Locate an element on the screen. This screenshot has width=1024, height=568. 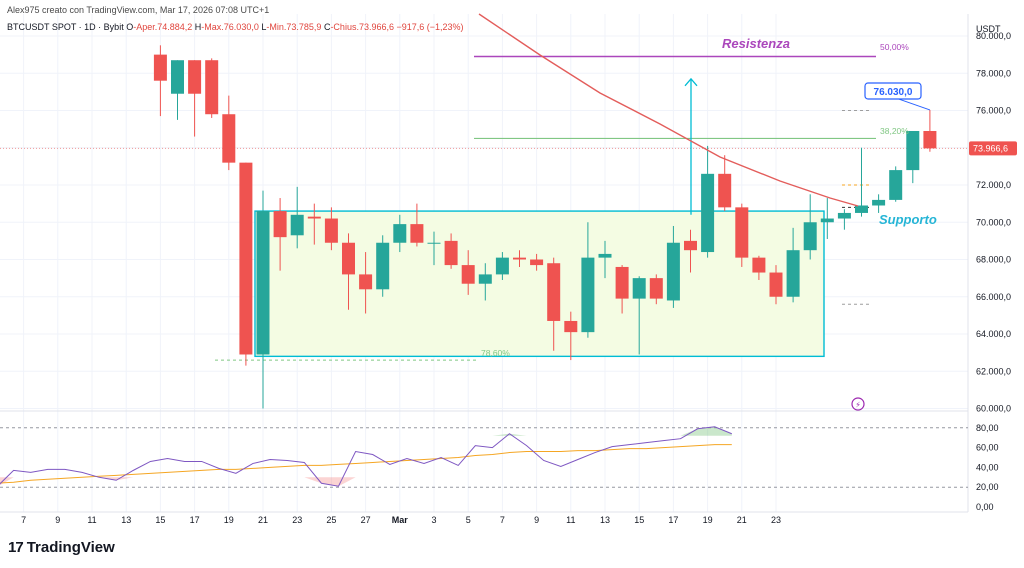
tradingview-brand: 17 TradingView is located at coordinates (61, 547).